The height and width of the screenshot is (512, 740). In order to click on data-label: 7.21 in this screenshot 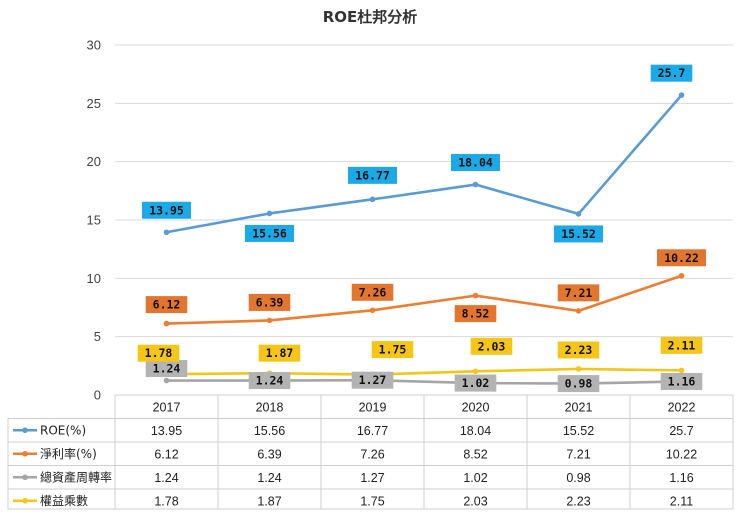, I will do `click(578, 293)`.